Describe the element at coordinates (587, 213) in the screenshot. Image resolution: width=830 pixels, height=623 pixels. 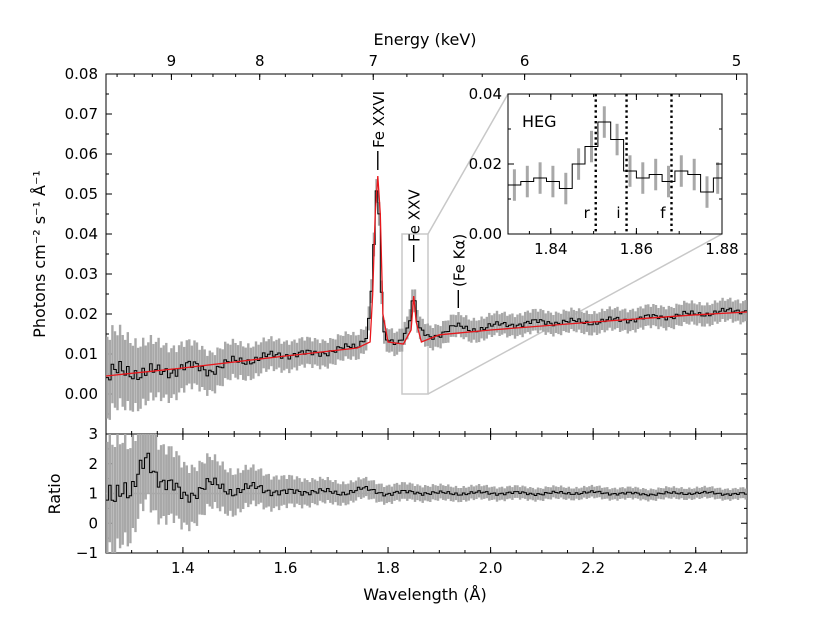
I see `inset-marker-label: r` at that location.